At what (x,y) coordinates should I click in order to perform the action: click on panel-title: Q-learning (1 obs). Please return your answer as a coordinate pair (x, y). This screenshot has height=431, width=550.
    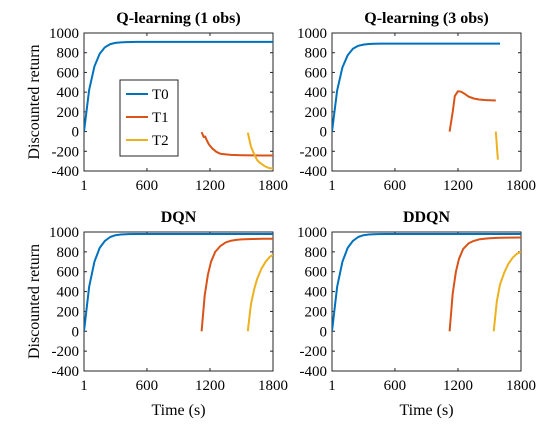
    Looking at the image, I should click on (178, 18).